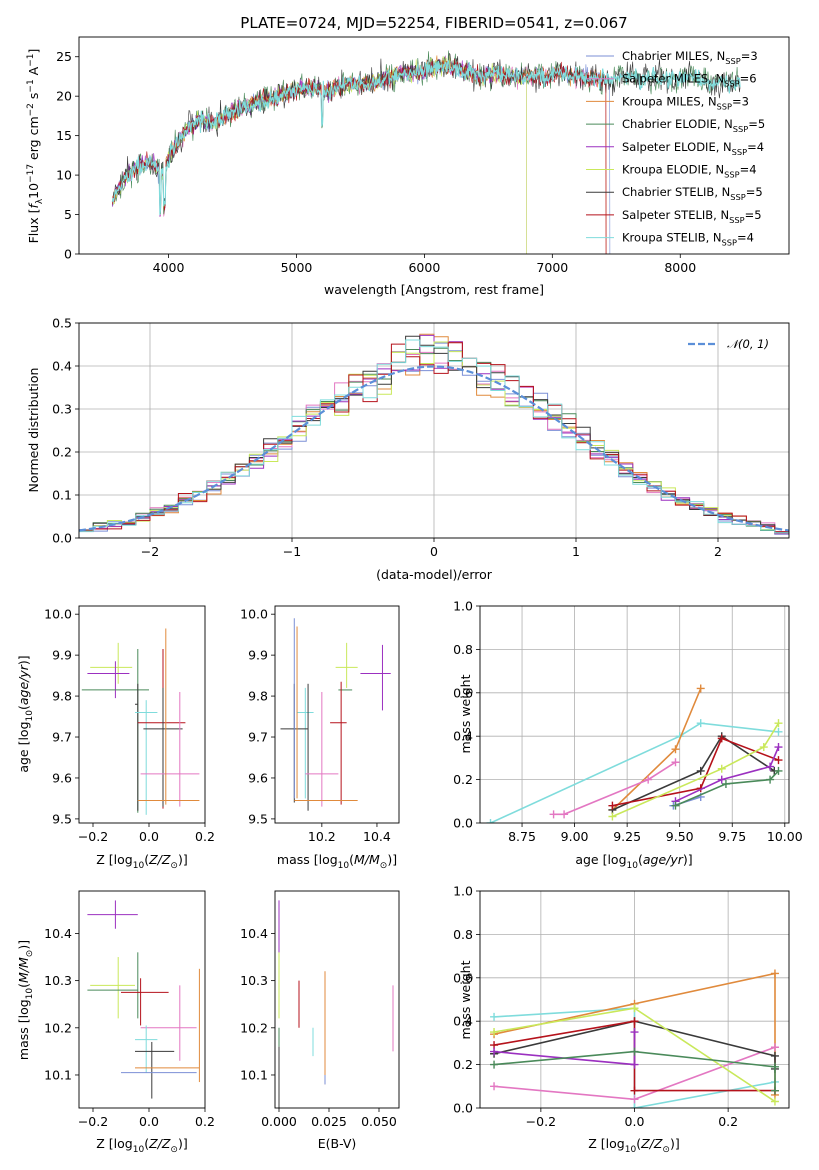 This screenshot has width=819, height=1170. Describe the element at coordinates (205, 1121) in the screenshot. I see `x-tick-label: 0.2` at that location.